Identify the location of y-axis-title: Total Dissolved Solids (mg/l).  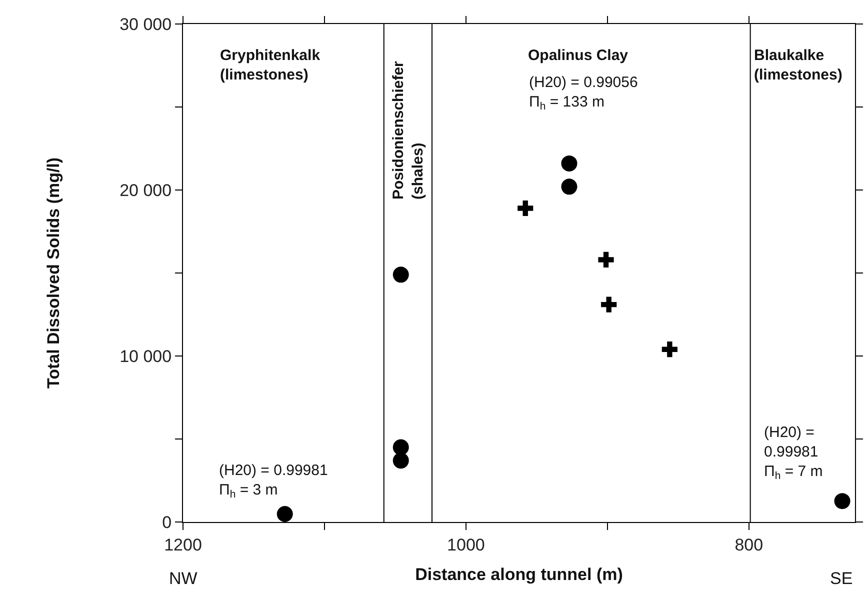
(54, 273).